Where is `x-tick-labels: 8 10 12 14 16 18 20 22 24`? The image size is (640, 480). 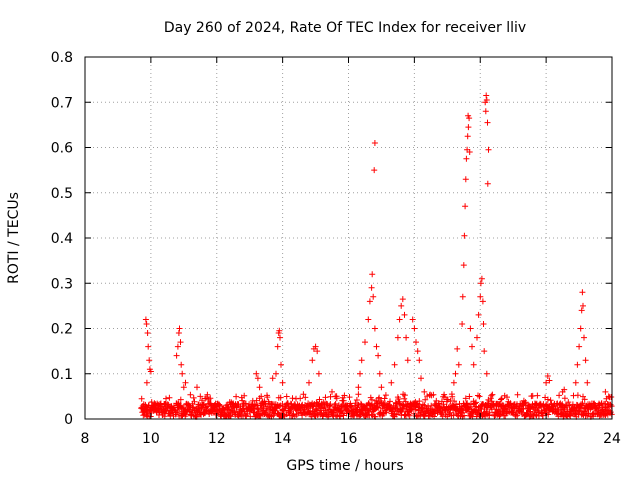
x-tick-labels: 8 10 12 14 16 18 20 22 24 is located at coordinates (351, 439).